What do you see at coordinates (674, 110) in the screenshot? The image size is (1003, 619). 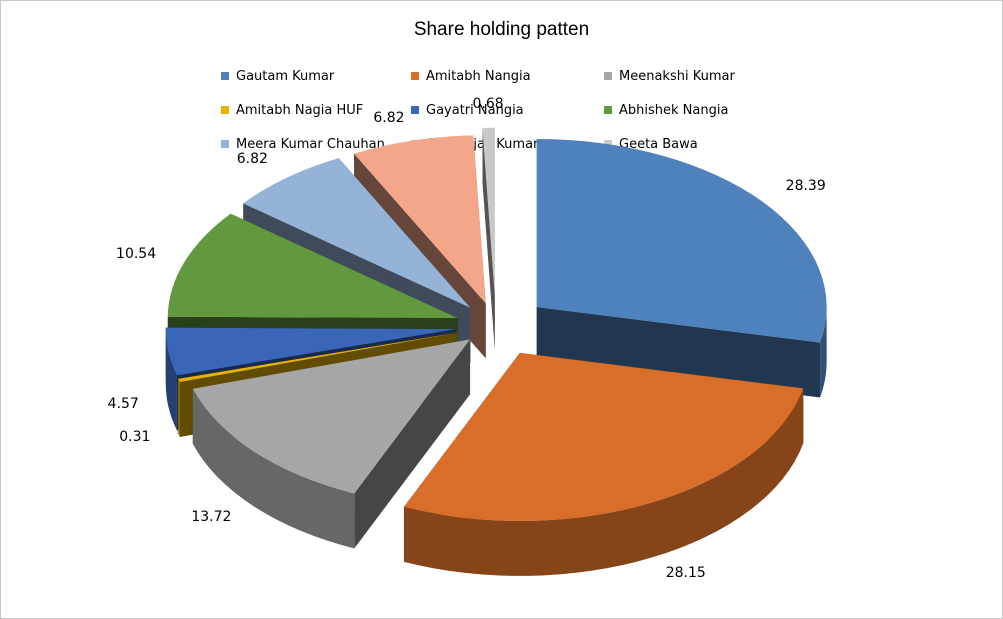 I see `legend-label: Abhishek Nangia` at bounding box center [674, 110].